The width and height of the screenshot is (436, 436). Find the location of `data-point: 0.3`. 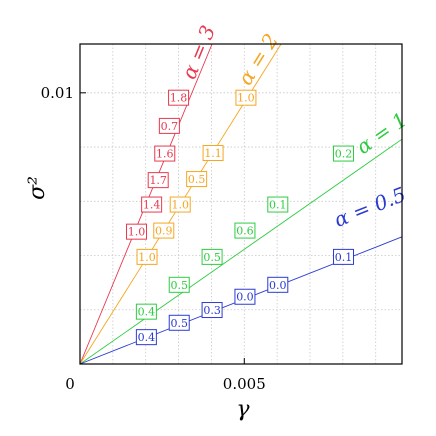

data-point: 0.3 is located at coordinates (212, 310).